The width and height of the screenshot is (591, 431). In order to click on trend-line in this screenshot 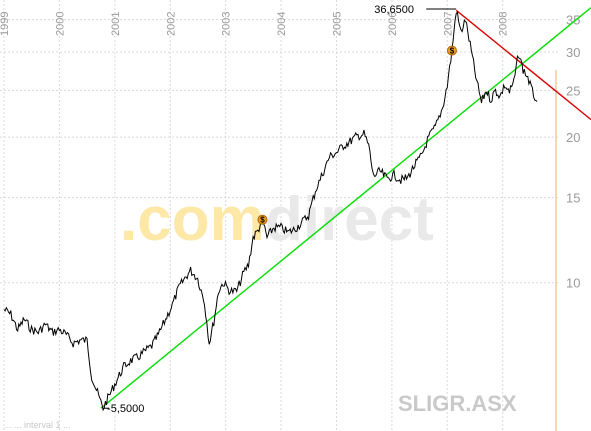, I will do `click(507, 51)`.